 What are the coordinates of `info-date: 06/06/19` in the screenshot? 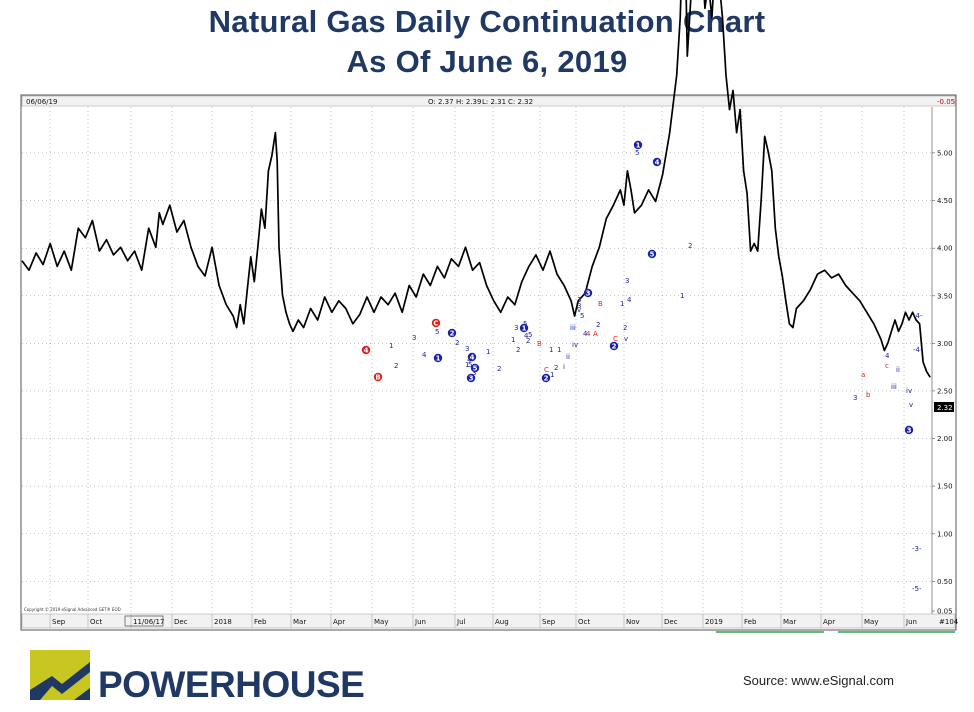 It's located at (41, 102).